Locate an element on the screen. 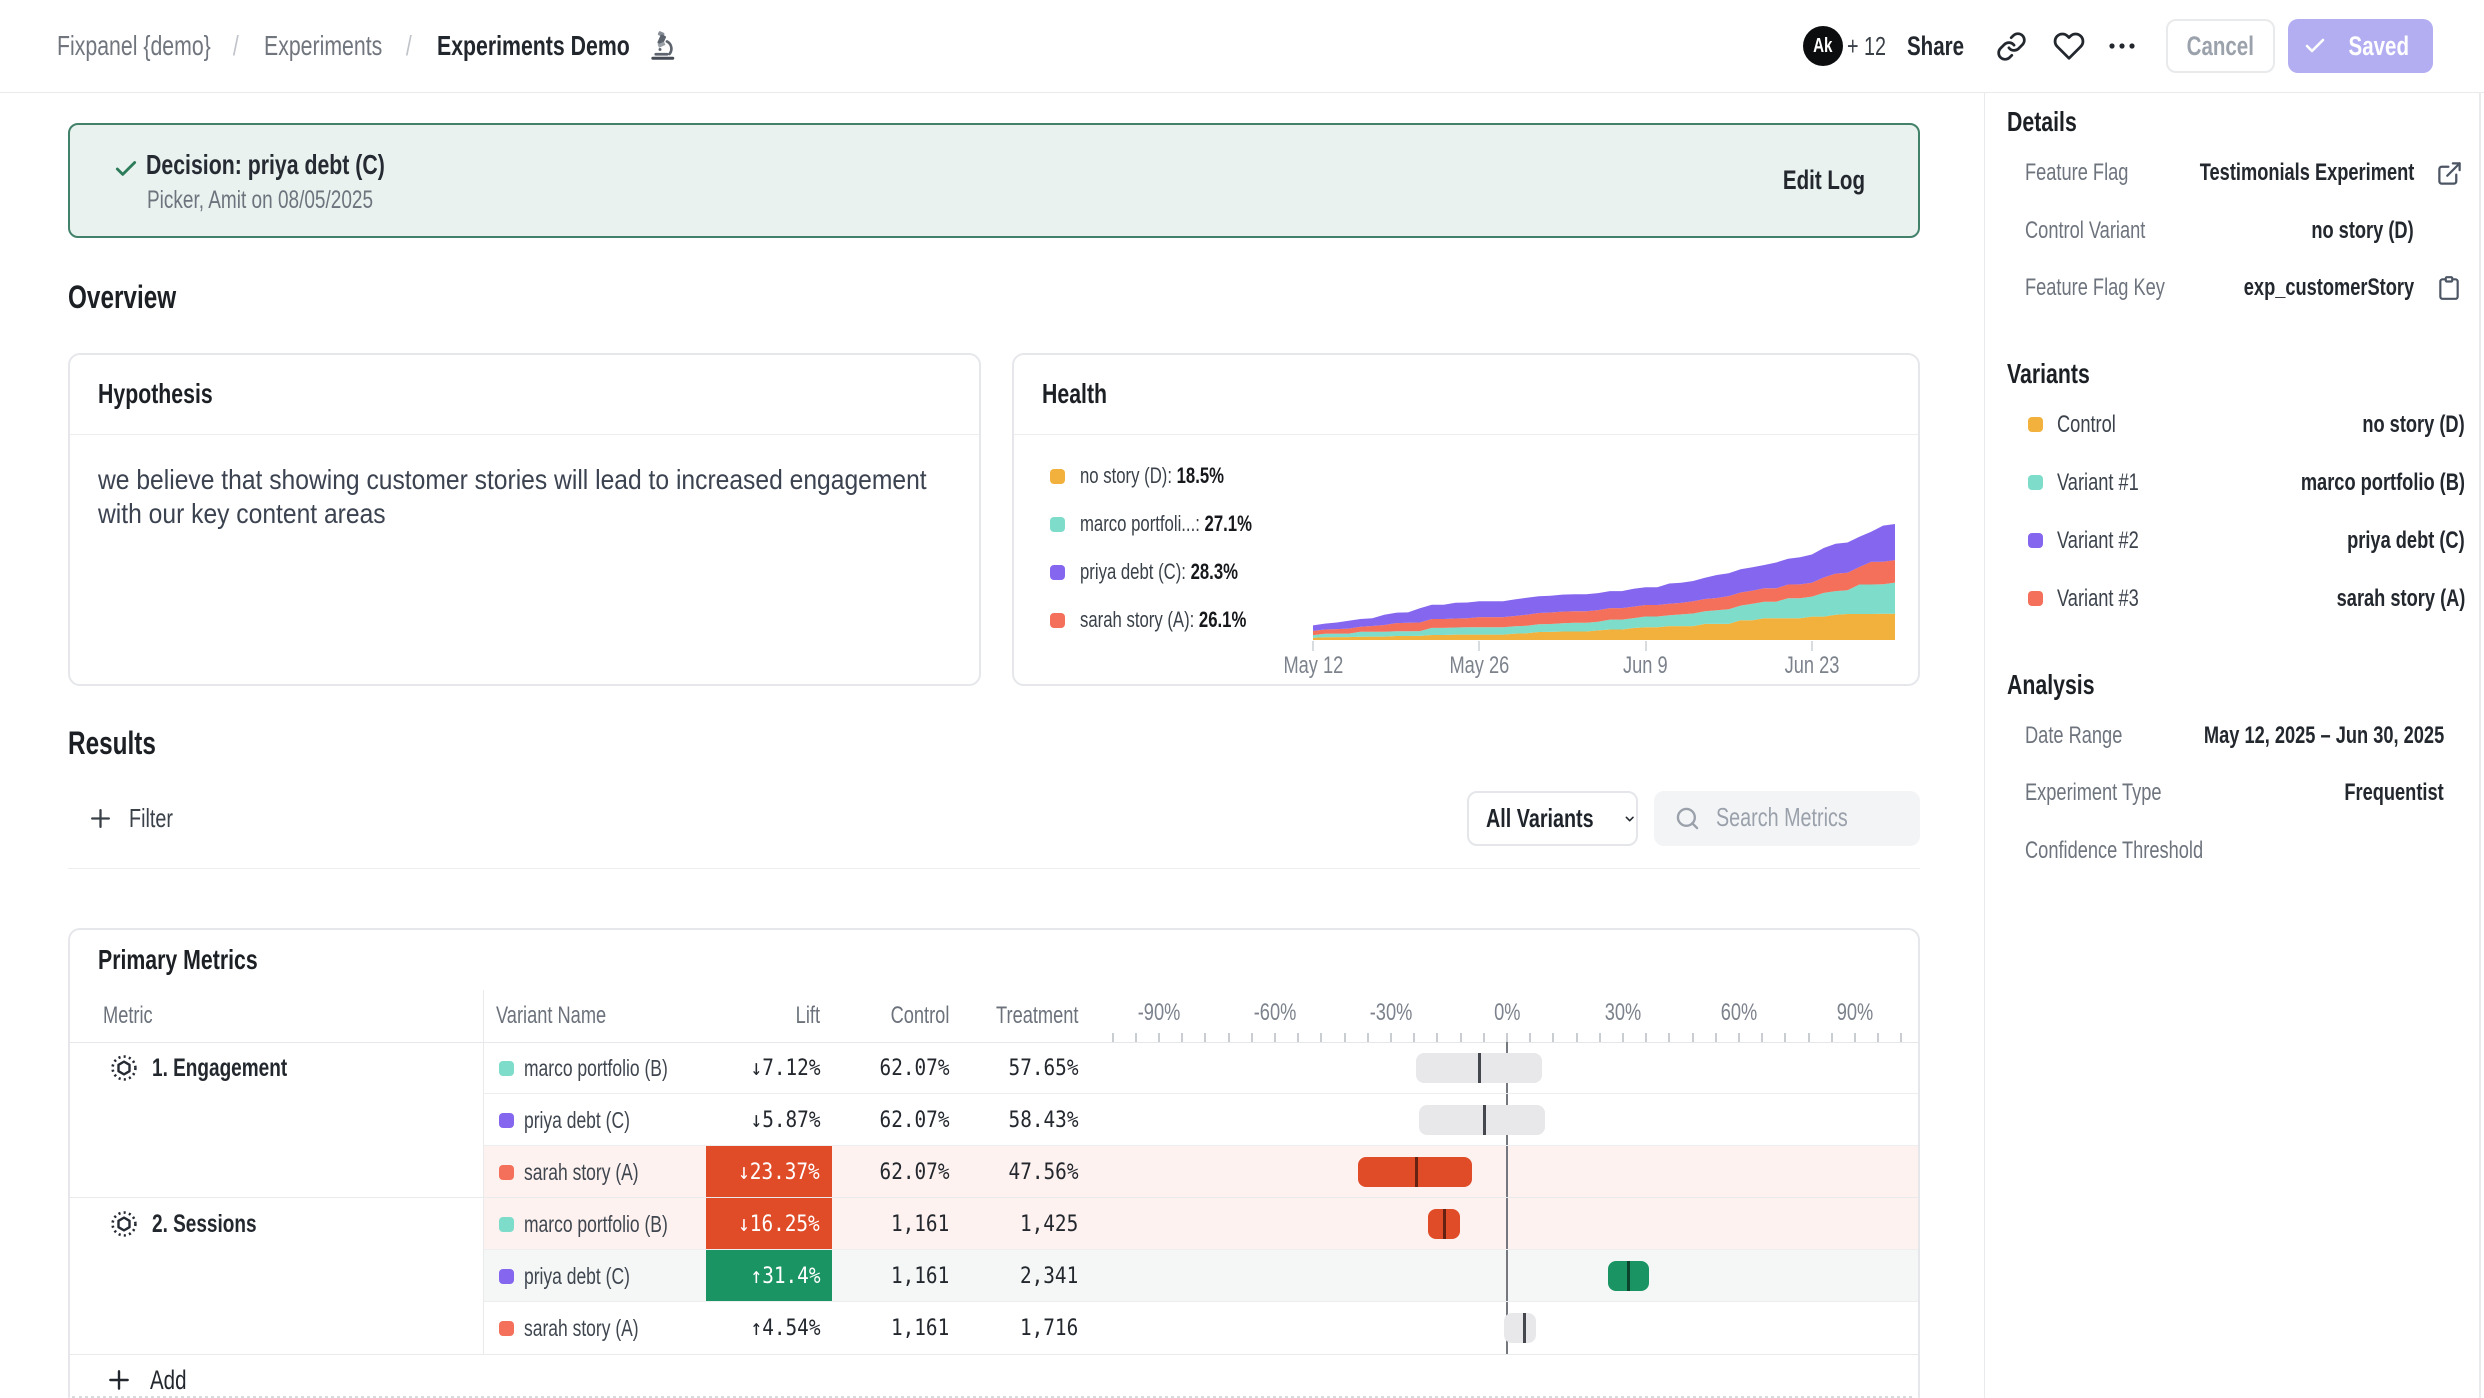  details-label: Feature Flag is located at coordinates (2077, 172).